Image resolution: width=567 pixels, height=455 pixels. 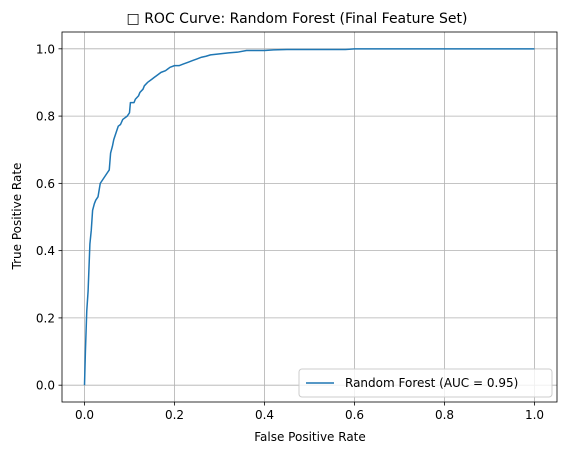 I want to click on legend-box, so click(x=425, y=383).